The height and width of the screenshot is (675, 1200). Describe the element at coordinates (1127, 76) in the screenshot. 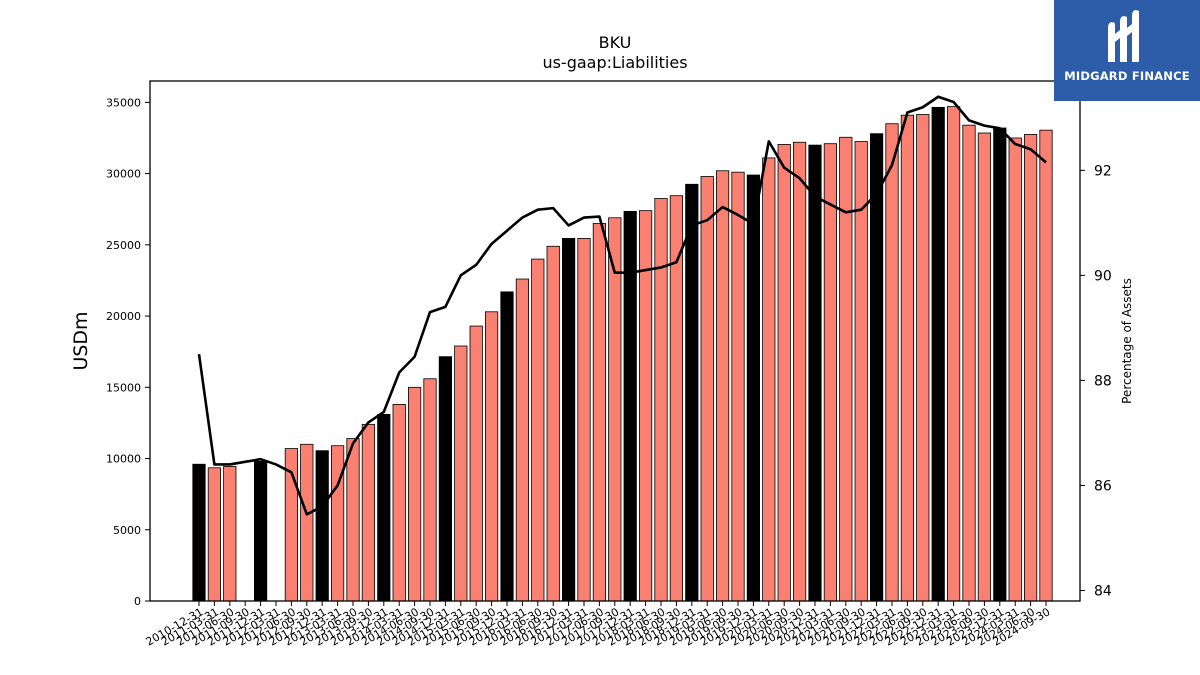

I see `logo-text: MIDGARD FINANCE` at that location.